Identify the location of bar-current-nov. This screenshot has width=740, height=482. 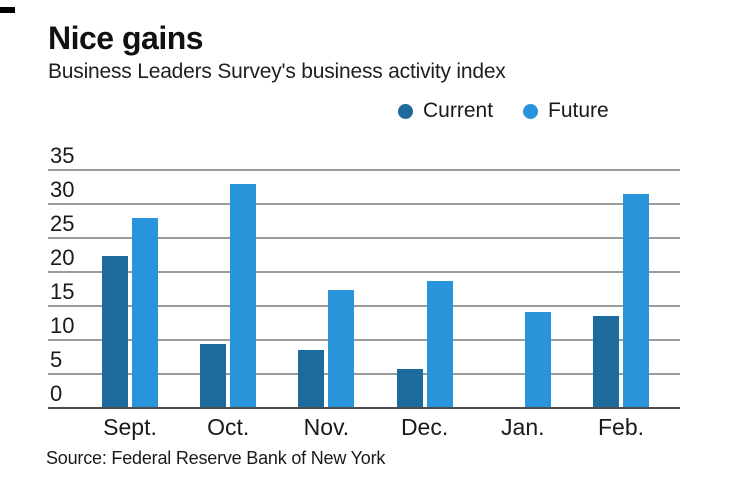
(311, 378).